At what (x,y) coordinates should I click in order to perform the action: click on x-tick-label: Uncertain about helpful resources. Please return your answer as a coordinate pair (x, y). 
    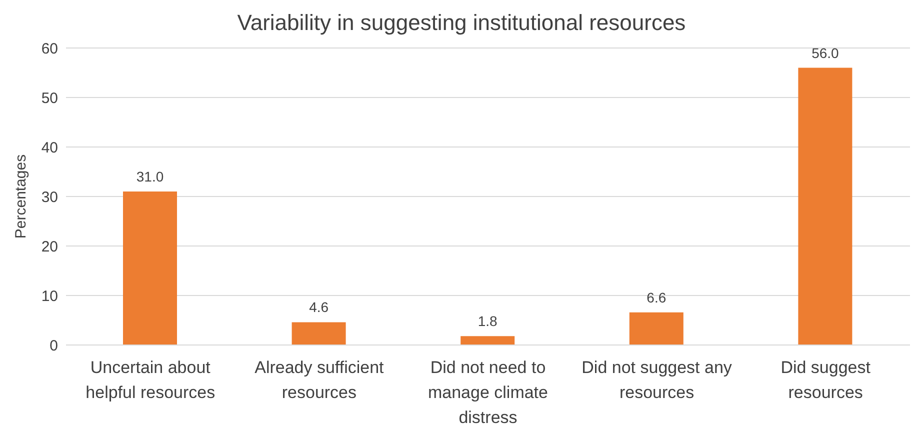
    Looking at the image, I should click on (151, 380).